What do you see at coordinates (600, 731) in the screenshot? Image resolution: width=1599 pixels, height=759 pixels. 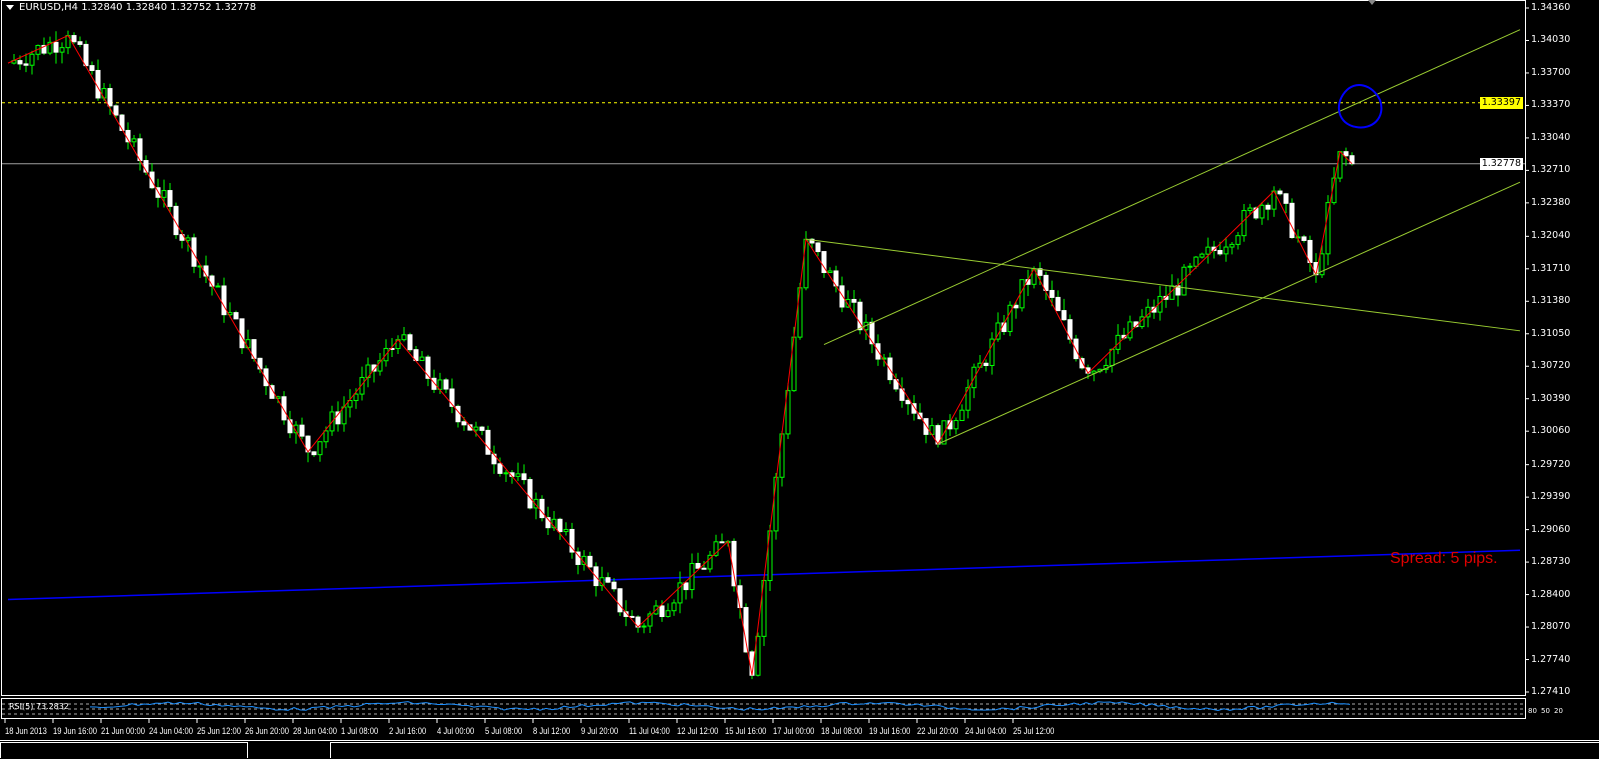 I see `time-tick-label: 9 Jul 20:00` at bounding box center [600, 731].